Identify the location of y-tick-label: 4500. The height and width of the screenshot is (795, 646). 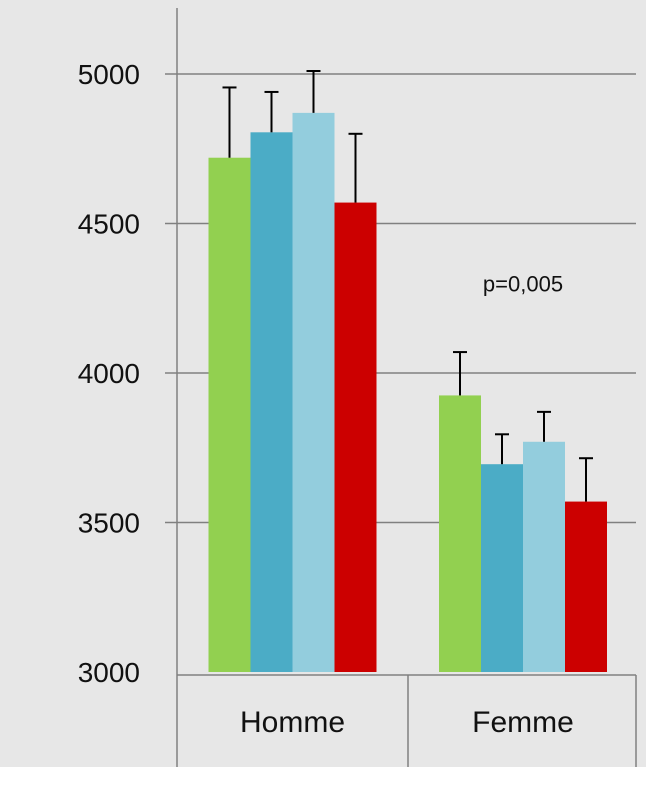
(109, 224).